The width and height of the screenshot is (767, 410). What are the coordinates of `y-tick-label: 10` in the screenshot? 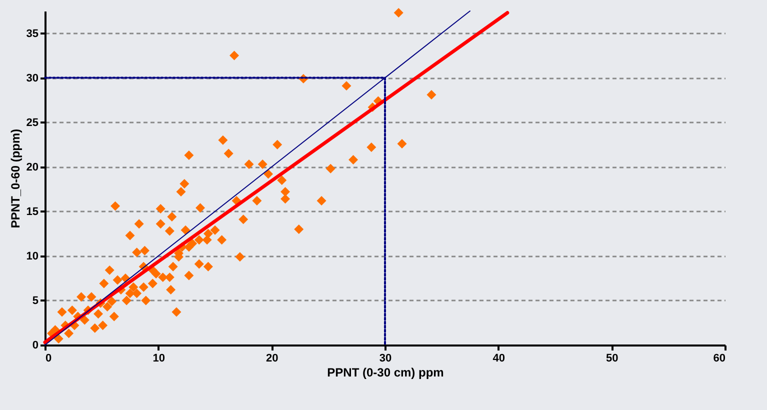 It's located at (32, 256).